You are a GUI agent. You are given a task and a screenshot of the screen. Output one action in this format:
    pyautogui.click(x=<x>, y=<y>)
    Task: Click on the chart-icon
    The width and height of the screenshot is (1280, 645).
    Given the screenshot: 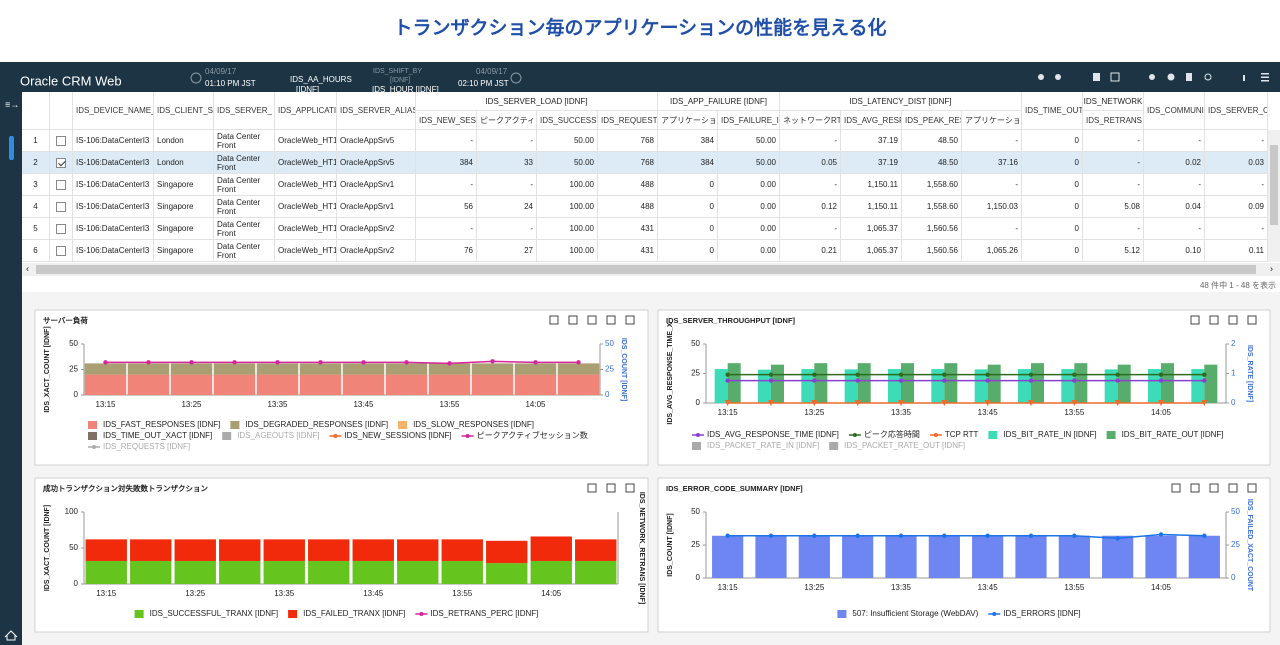 What is the action you would take?
    pyautogui.click(x=1244, y=78)
    